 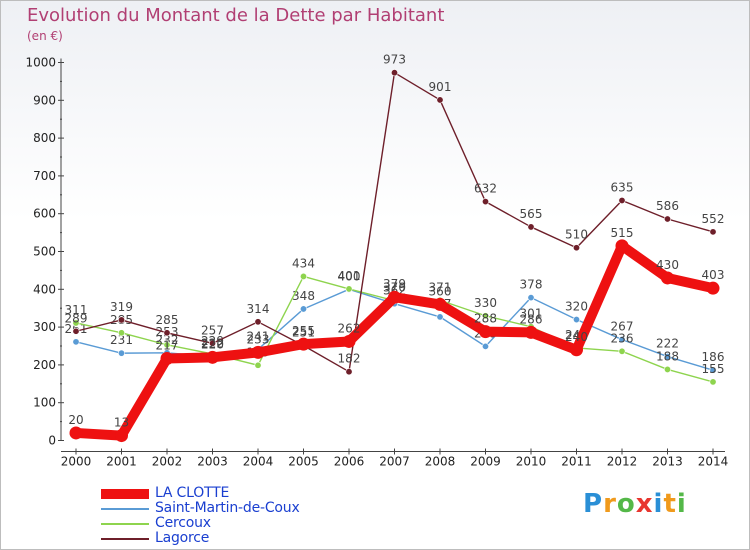 I want to click on data-label-cercoux: 236, so click(x=622, y=338).